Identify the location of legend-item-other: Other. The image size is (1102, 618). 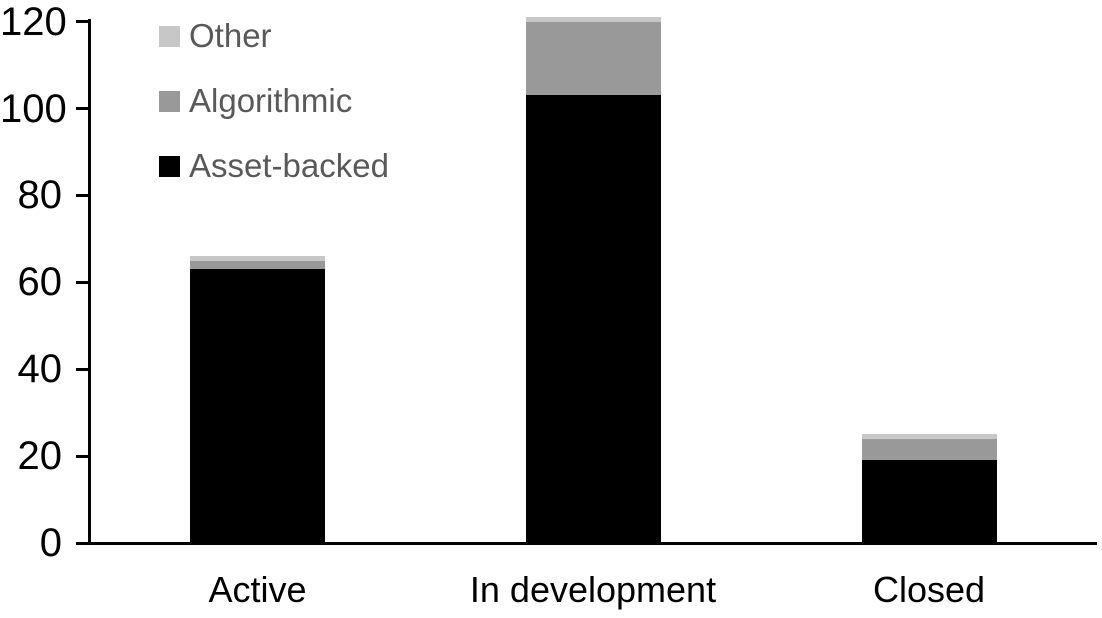
(215, 36).